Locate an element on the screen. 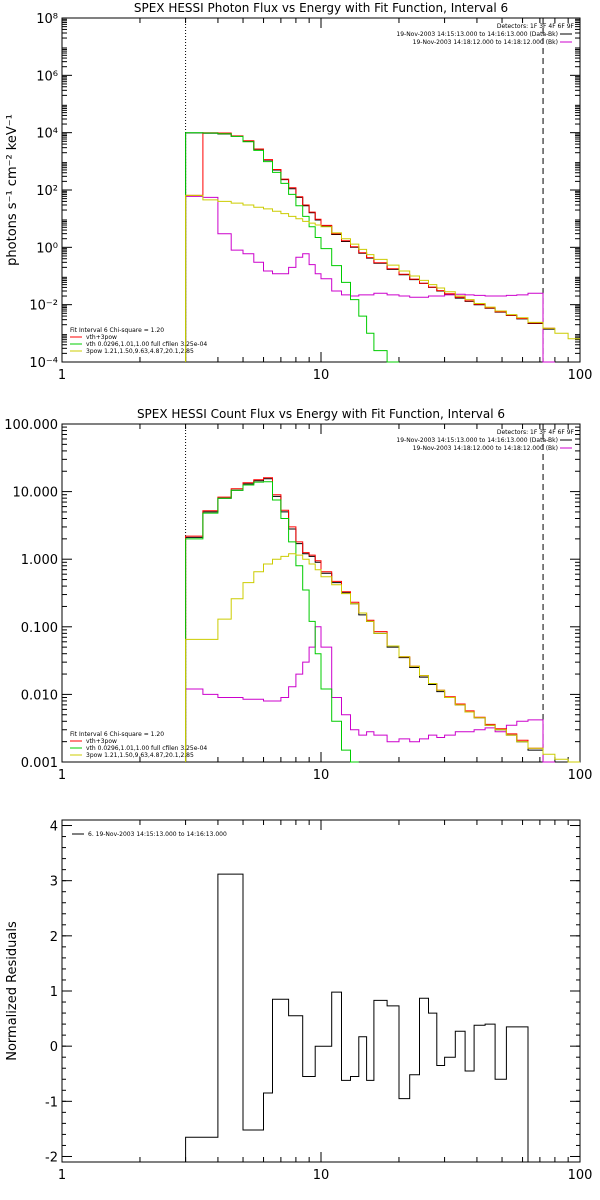 The image size is (600, 1200). y-tick-label: 10.000 is located at coordinates (36, 493).